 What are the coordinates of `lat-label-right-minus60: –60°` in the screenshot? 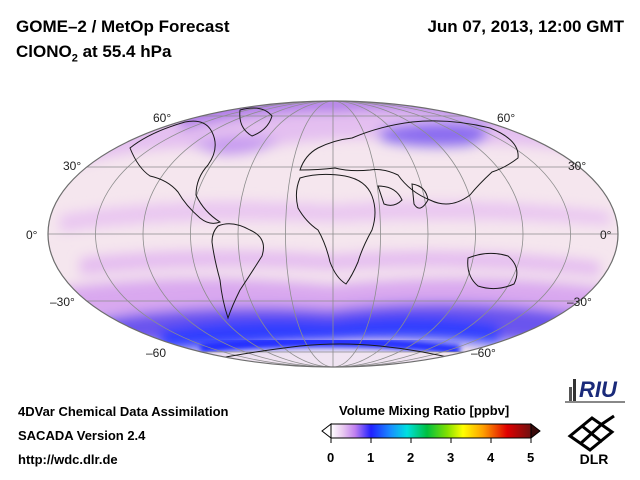 It's located at (483, 353).